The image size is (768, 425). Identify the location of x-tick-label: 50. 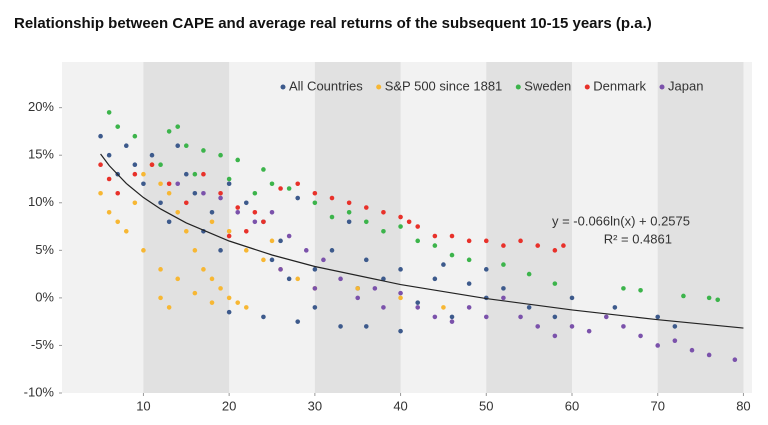
(486, 405).